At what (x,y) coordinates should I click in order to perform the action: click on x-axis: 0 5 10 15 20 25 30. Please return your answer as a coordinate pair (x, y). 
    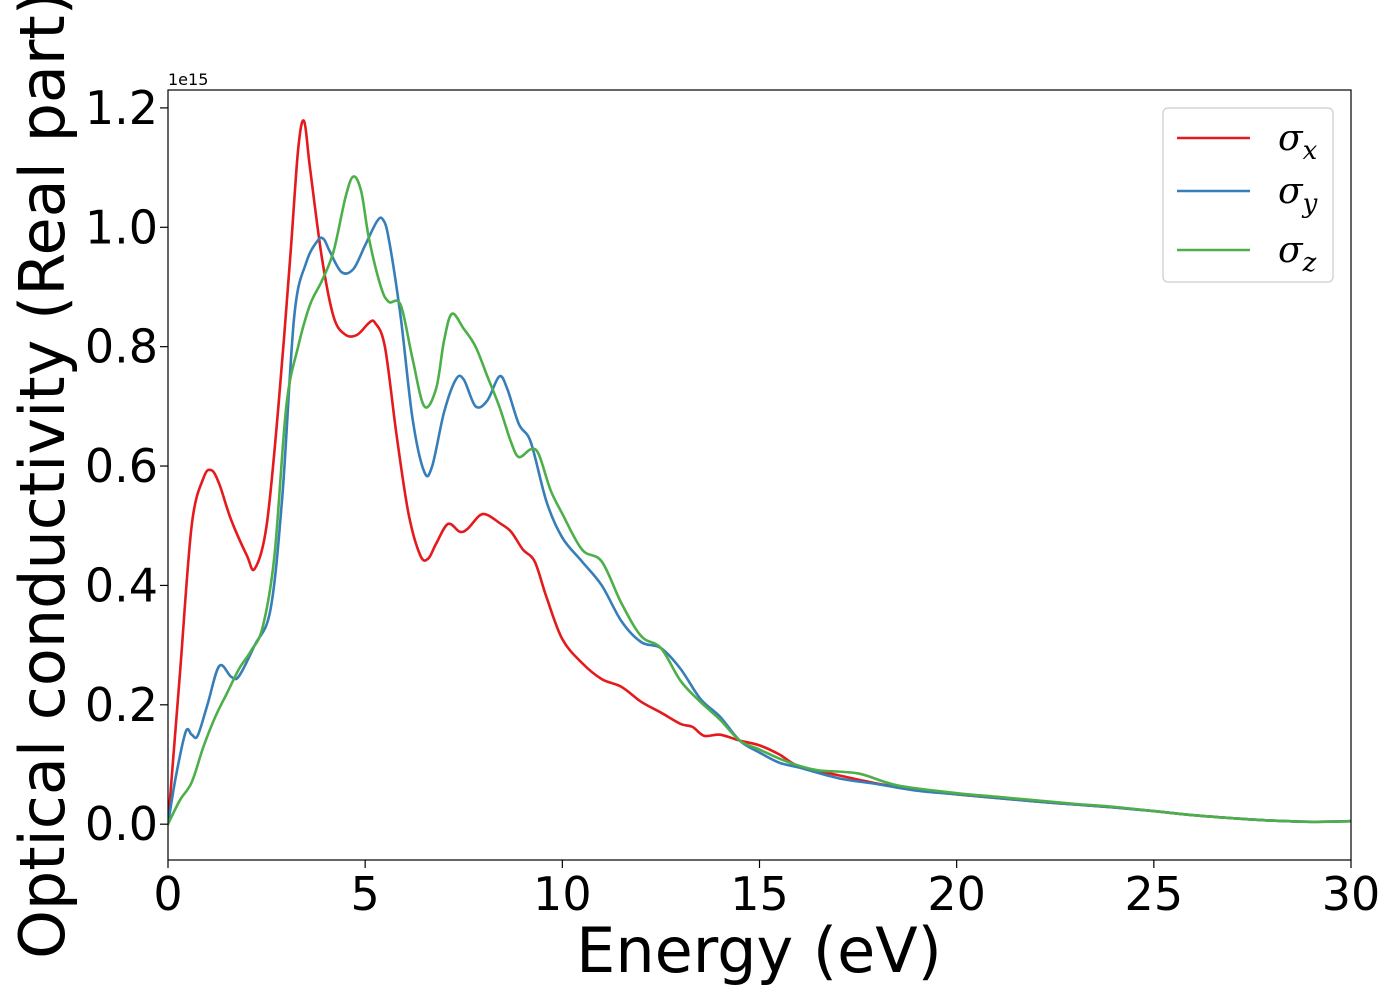
    Looking at the image, I should click on (766, 890).